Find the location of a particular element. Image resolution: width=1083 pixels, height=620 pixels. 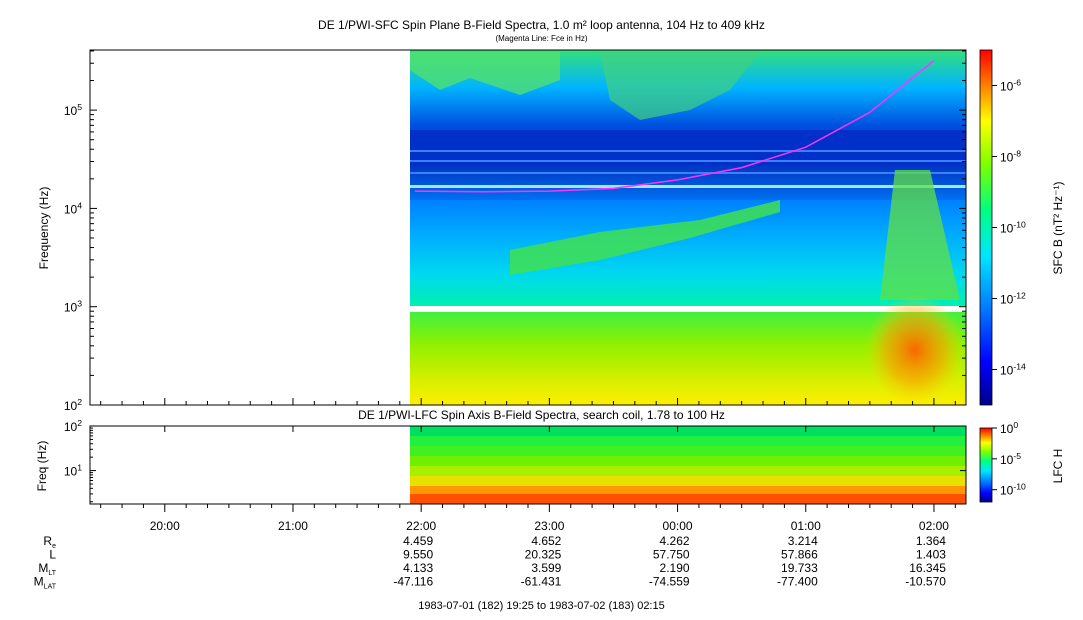

ephemeris-value: 16.345 is located at coordinates (927, 568).